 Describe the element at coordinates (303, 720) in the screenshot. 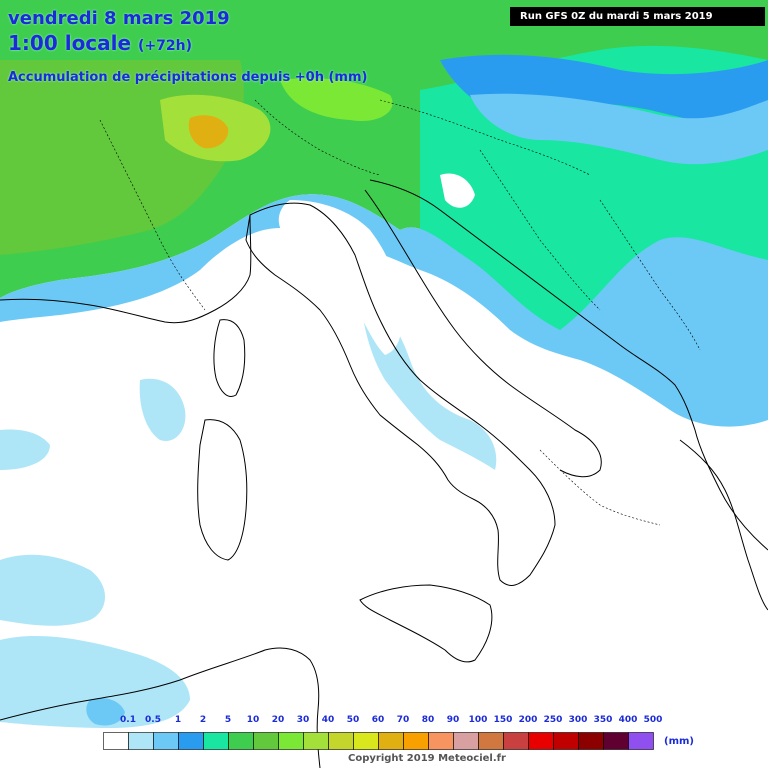

I see `legend-label: 30` at that location.